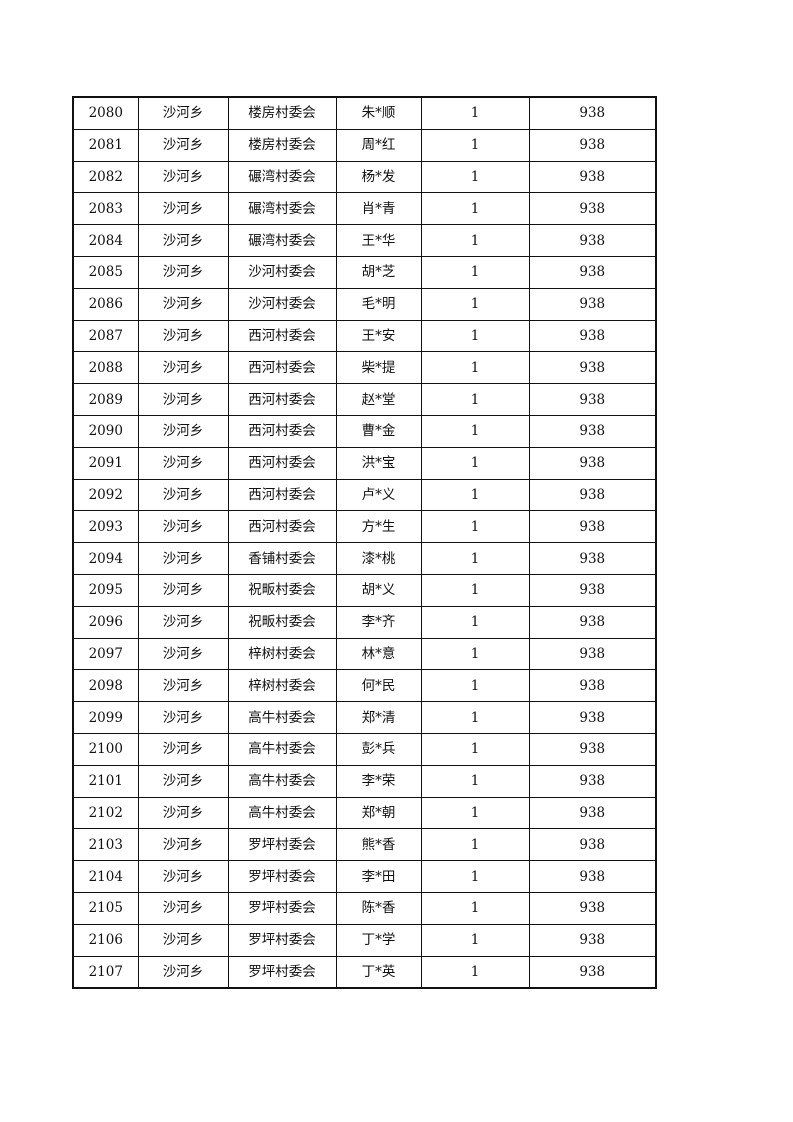  Describe the element at coordinates (378, 145) in the screenshot. I see `cell-name: 周*红` at that location.